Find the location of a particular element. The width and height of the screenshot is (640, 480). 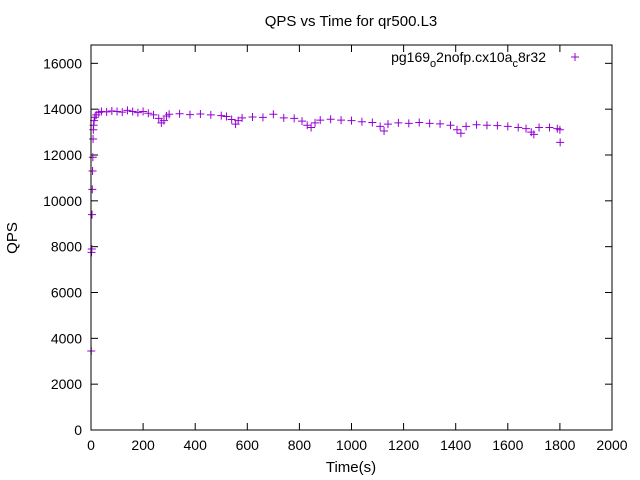

legend-marker-plus is located at coordinates (575, 57).